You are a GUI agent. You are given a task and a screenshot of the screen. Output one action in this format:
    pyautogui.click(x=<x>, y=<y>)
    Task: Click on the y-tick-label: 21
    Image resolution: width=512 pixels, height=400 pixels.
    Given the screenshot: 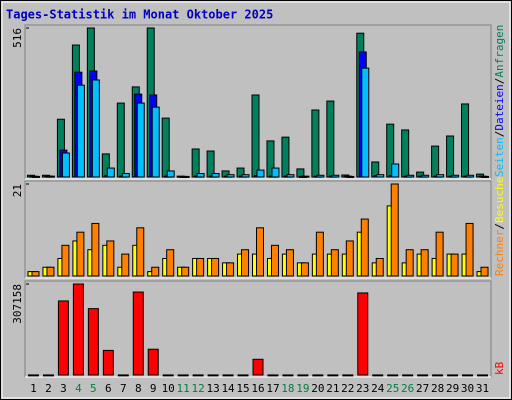 What is the action you would take?
    pyautogui.click(x=17, y=190)
    